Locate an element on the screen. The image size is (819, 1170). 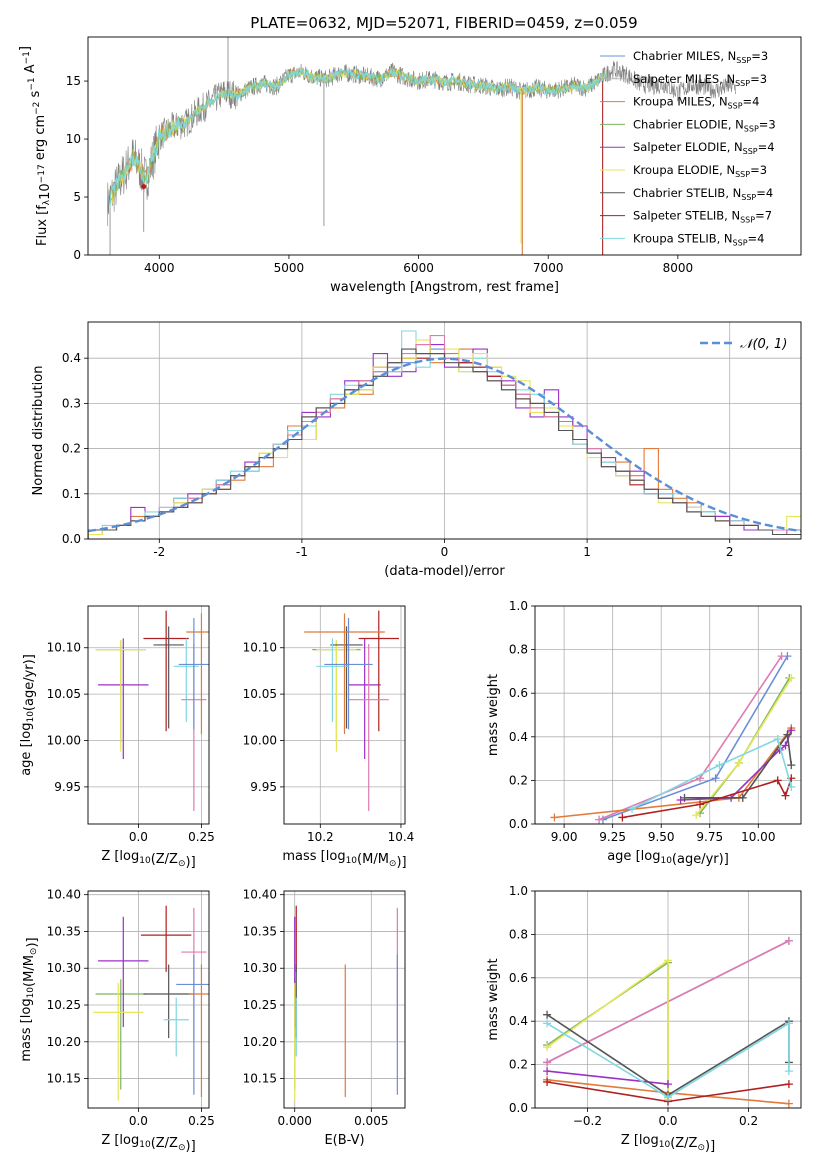
y-tick-label: 0.4 is located at coordinates (71, 358).